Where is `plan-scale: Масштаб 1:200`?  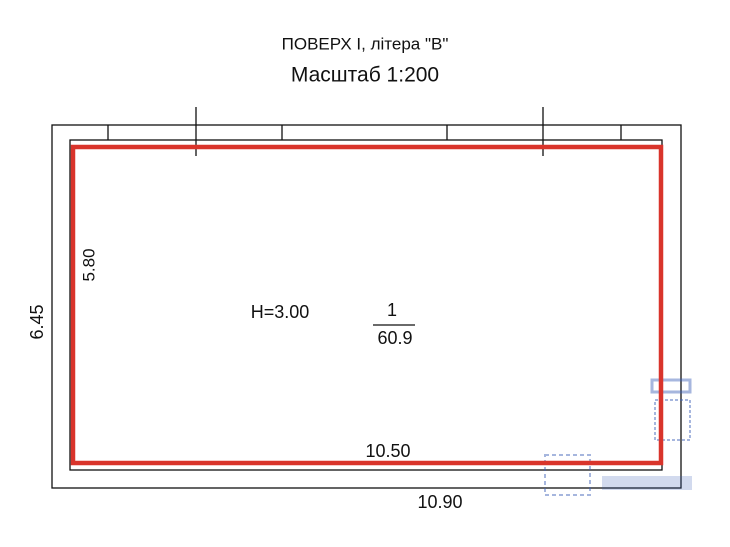
plan-scale: Масштаб 1:200 is located at coordinates (365, 75).